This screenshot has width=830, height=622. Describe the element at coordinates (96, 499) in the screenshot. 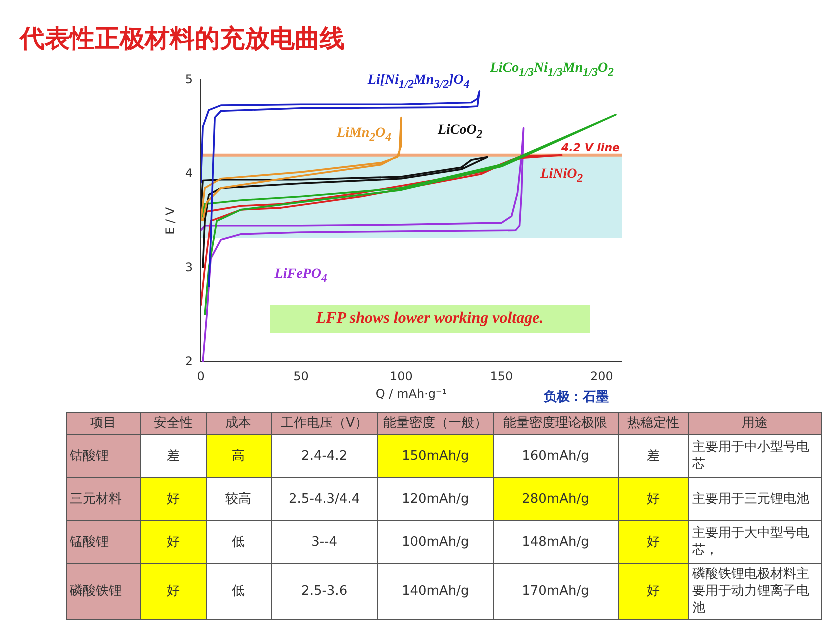

I see `text: 三元材料` at that location.